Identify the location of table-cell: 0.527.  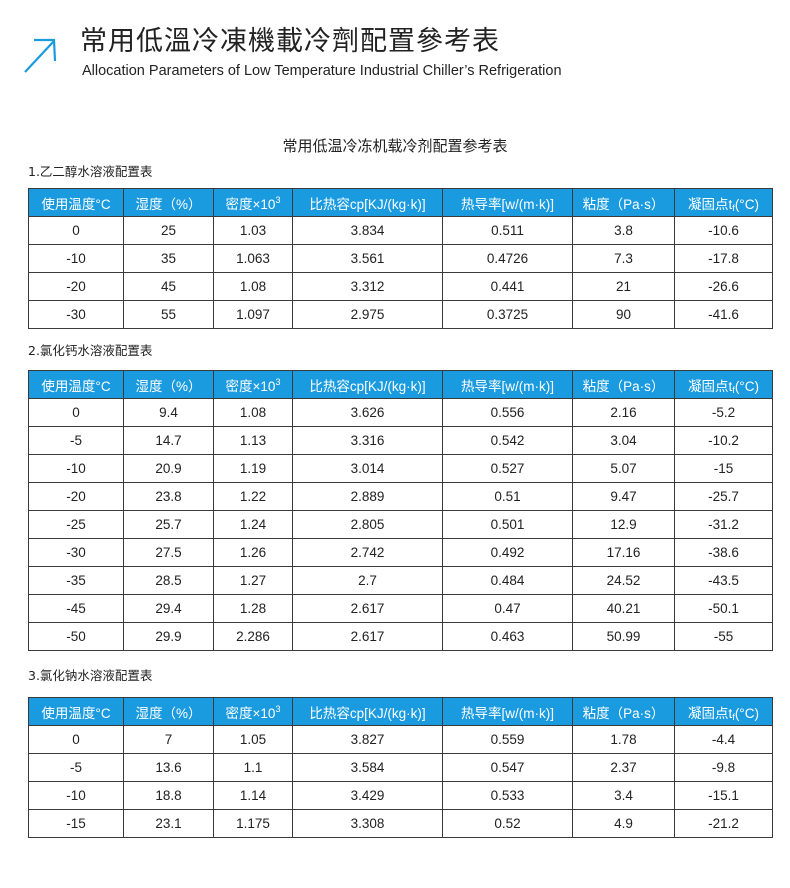
(507, 468).